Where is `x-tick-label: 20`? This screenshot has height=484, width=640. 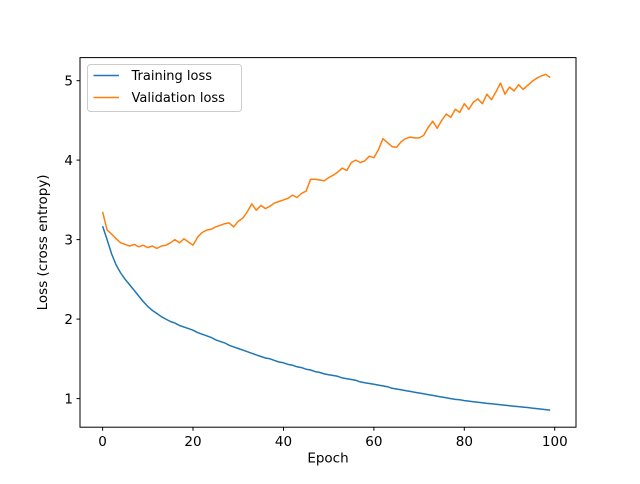 x-tick-label: 20 is located at coordinates (192, 442).